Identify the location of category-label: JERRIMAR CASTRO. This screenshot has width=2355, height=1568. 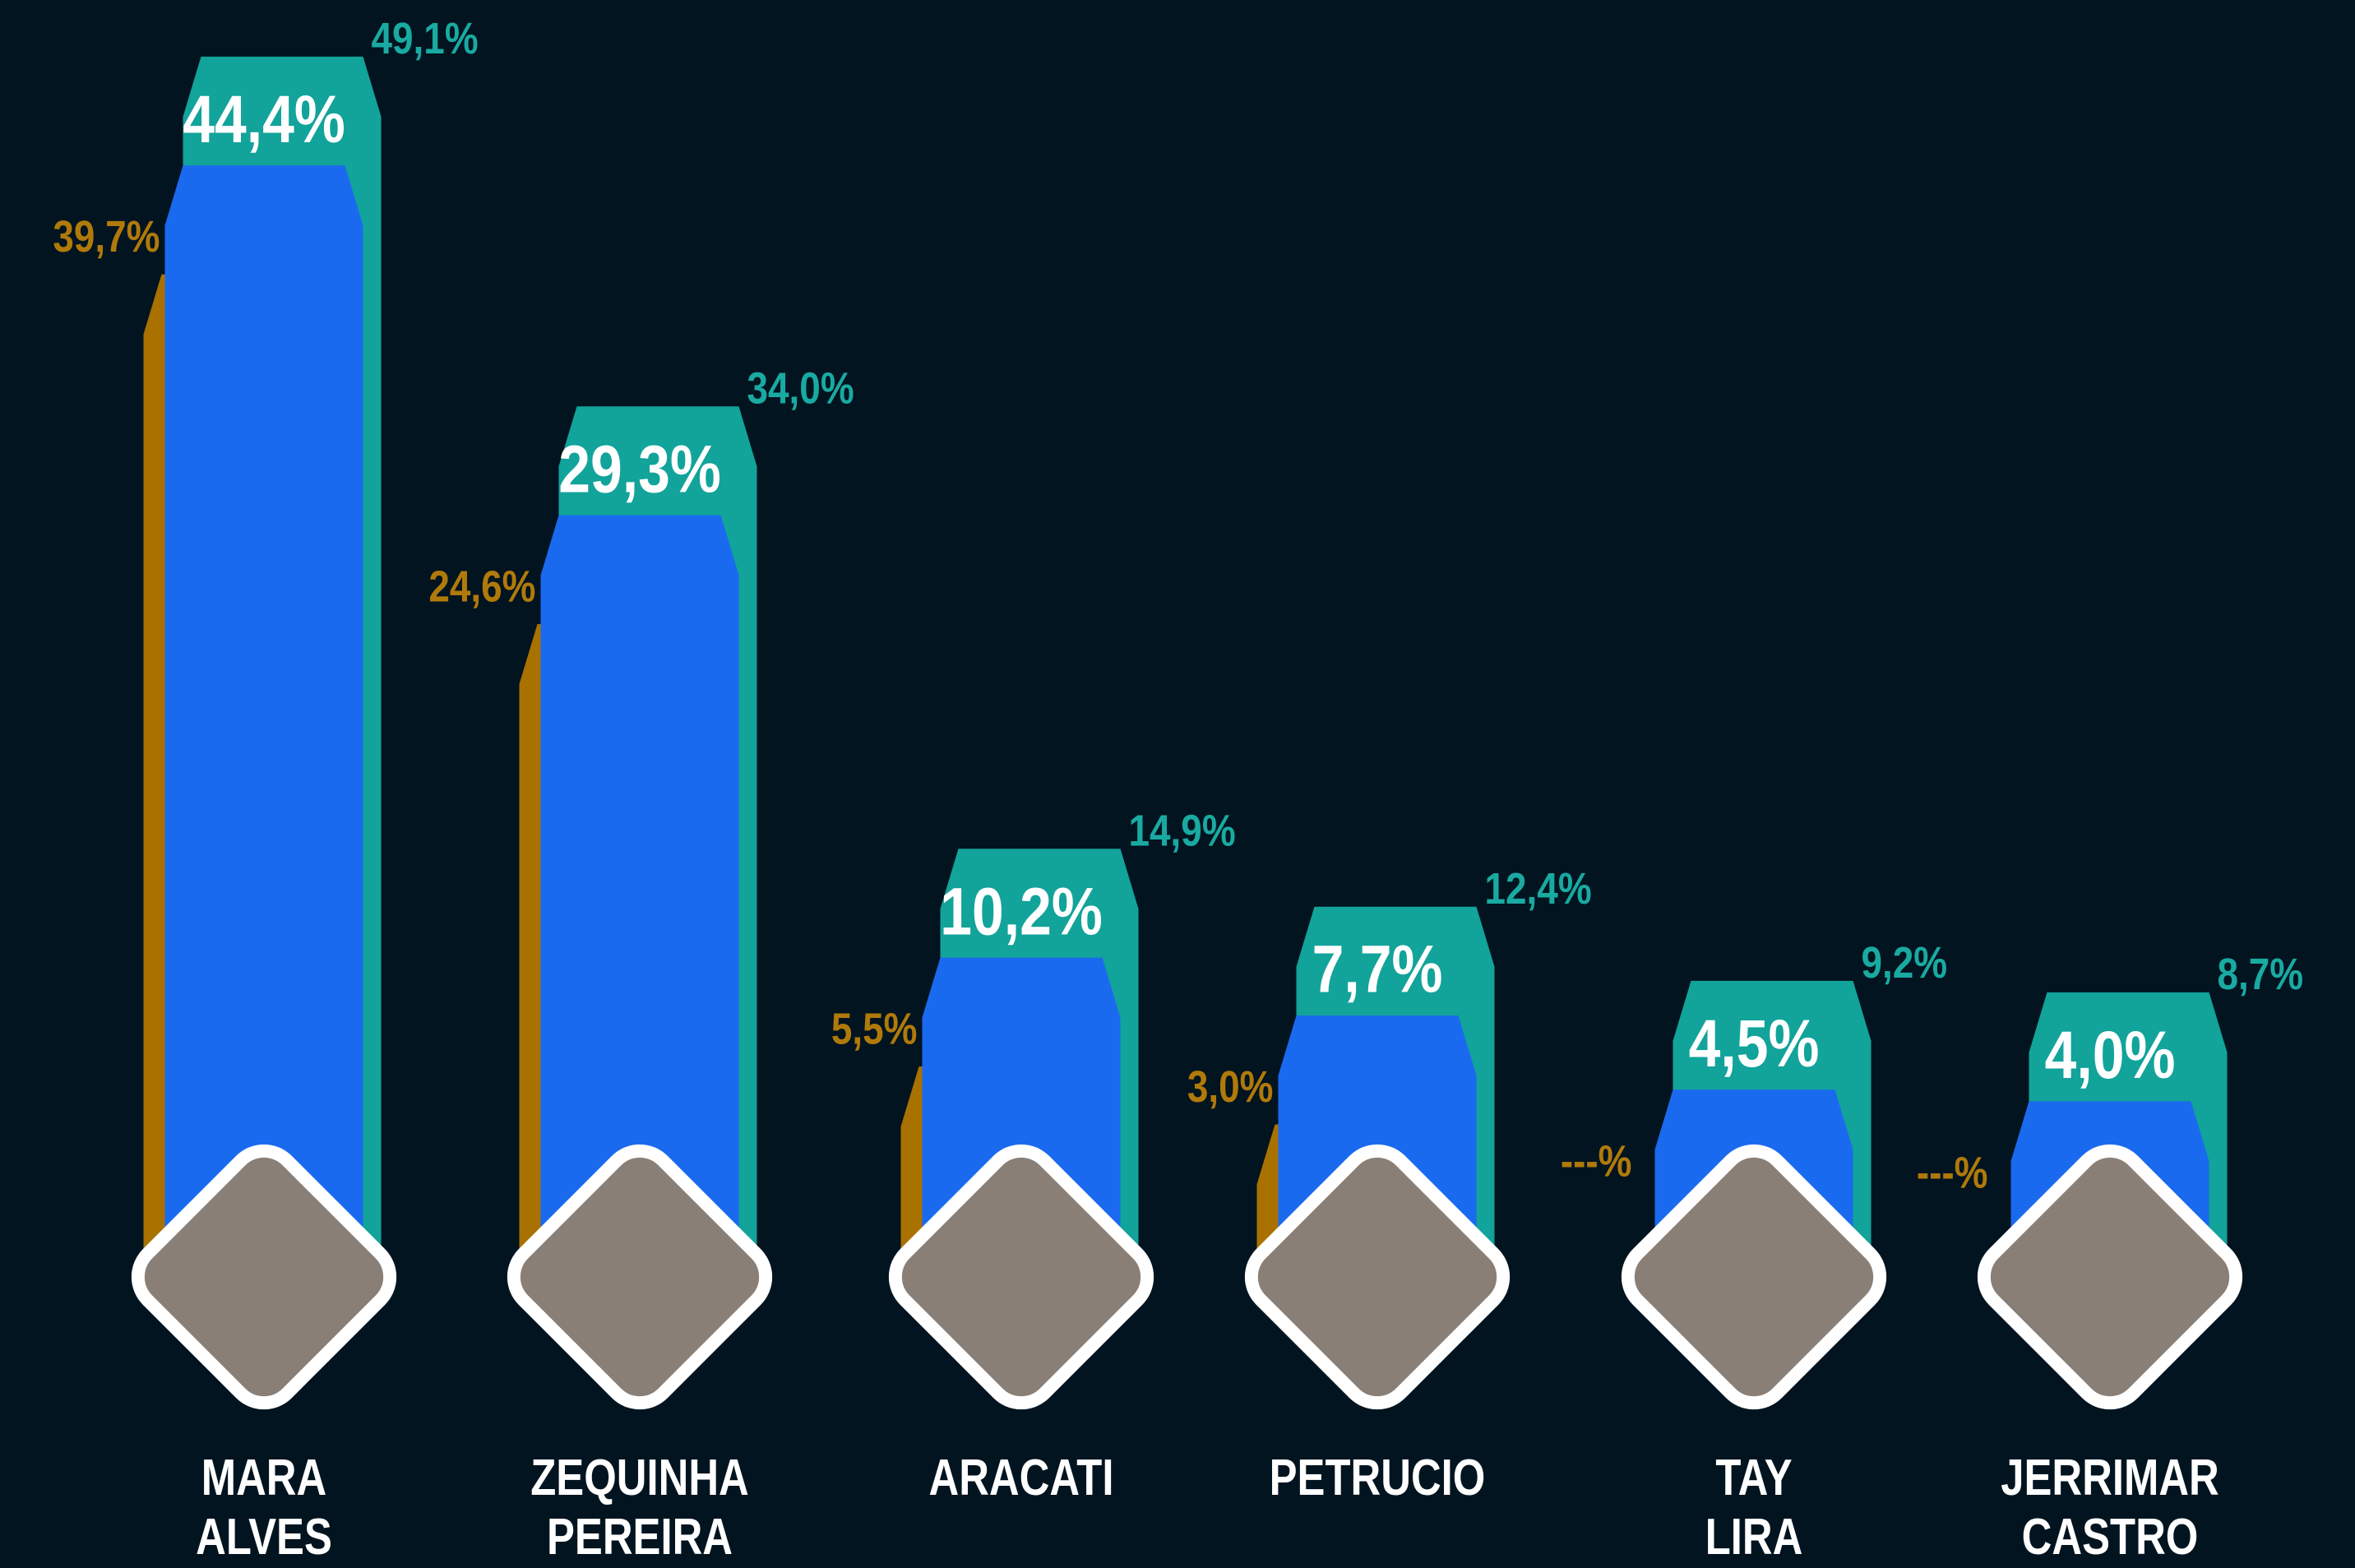
(2110, 1508).